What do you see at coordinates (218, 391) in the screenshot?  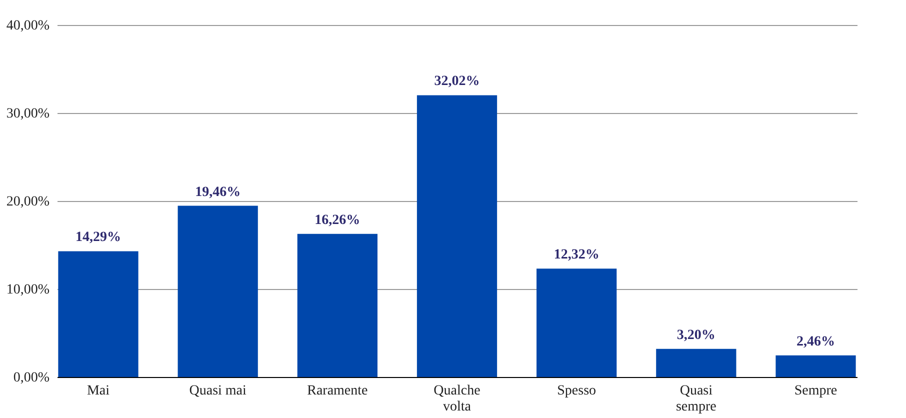 I see `x-tick-label: Quasi mai` at bounding box center [218, 391].